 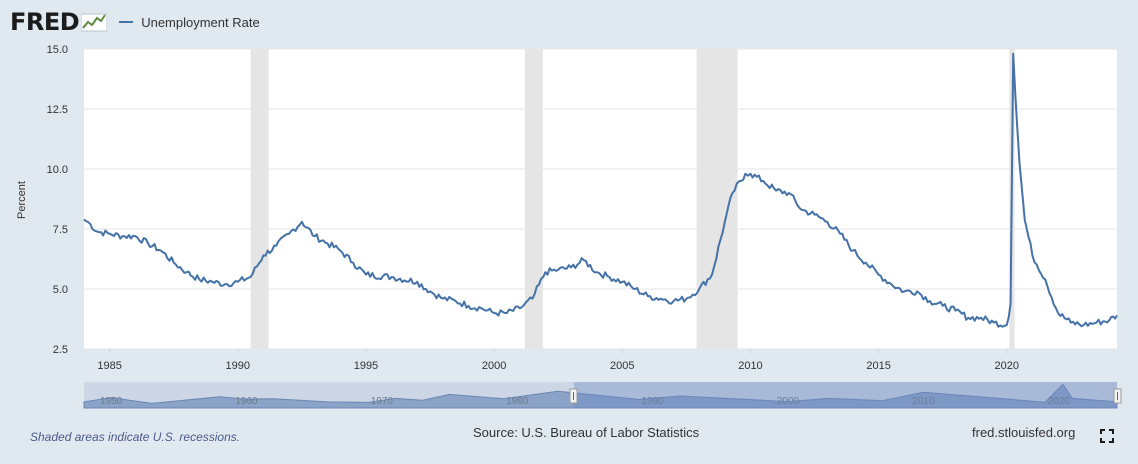 I want to click on navigator-tick-label: 1980, so click(x=517, y=401).